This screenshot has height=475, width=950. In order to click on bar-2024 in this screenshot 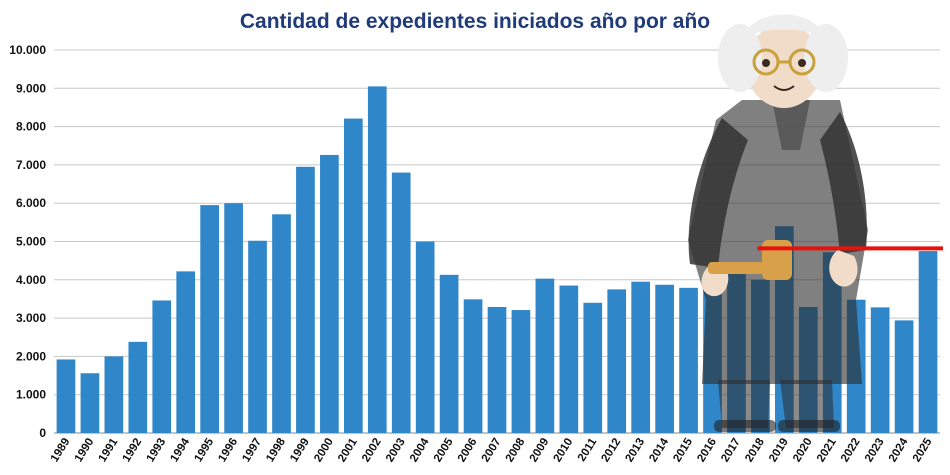, I will do `click(904, 376)`.